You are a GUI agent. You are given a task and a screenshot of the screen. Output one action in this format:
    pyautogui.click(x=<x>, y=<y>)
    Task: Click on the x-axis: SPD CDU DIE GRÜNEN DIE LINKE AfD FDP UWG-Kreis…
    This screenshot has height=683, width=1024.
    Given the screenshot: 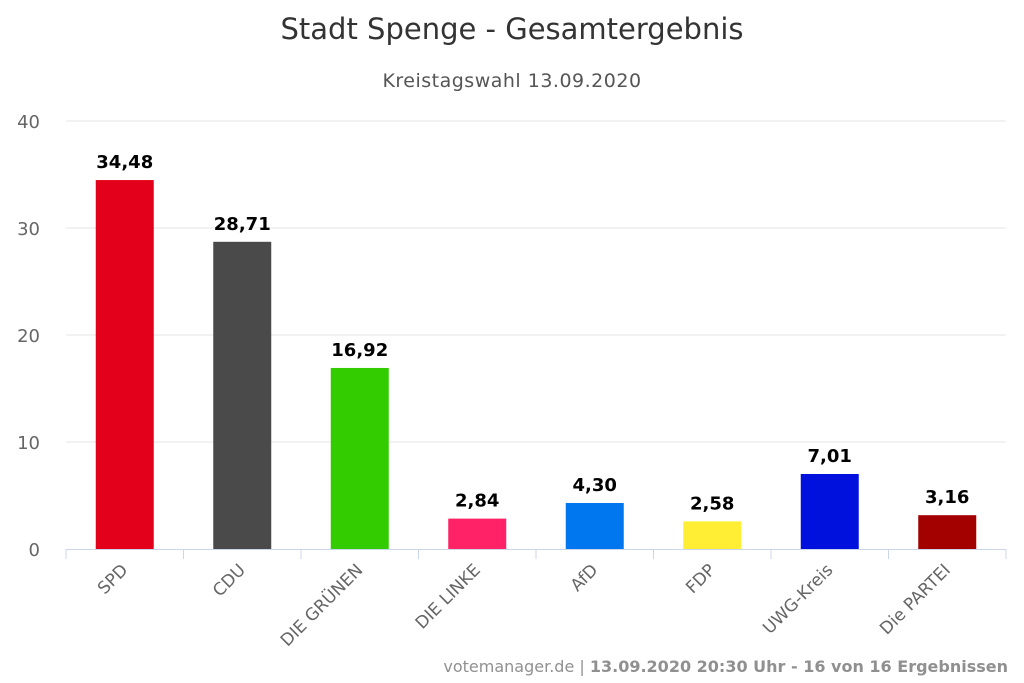 What is the action you would take?
    pyautogui.click(x=536, y=600)
    